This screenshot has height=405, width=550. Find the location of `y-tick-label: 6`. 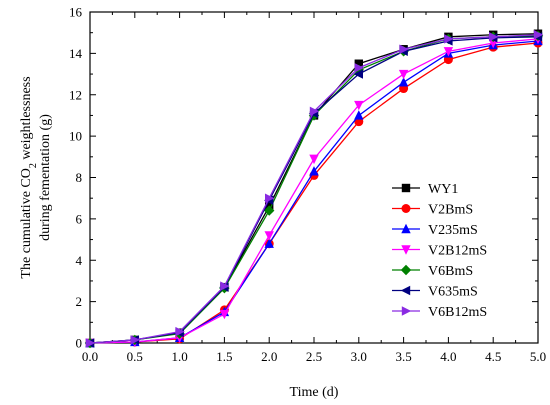

y-tick-label: 6 is located at coordinates (79, 218).